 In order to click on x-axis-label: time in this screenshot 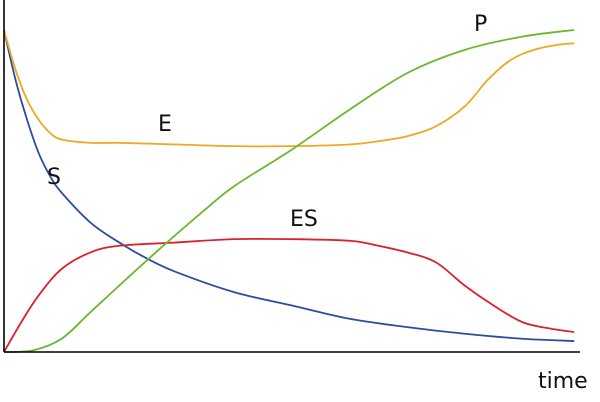, I will do `click(563, 381)`.